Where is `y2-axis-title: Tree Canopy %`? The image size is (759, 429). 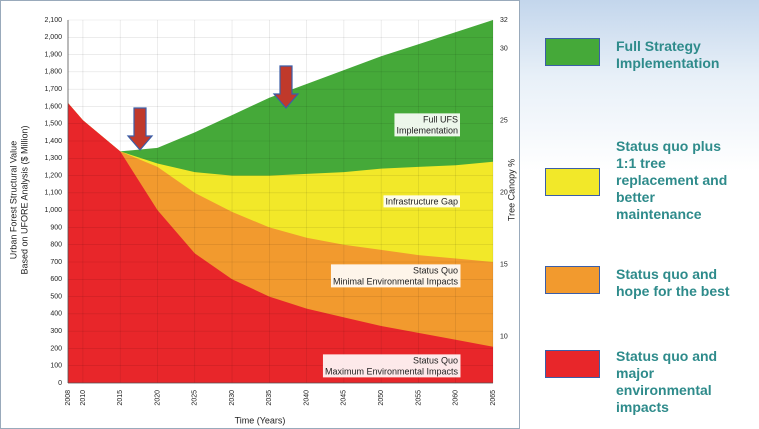 y2-axis-title: Tree Canopy % is located at coordinates (511, 190).